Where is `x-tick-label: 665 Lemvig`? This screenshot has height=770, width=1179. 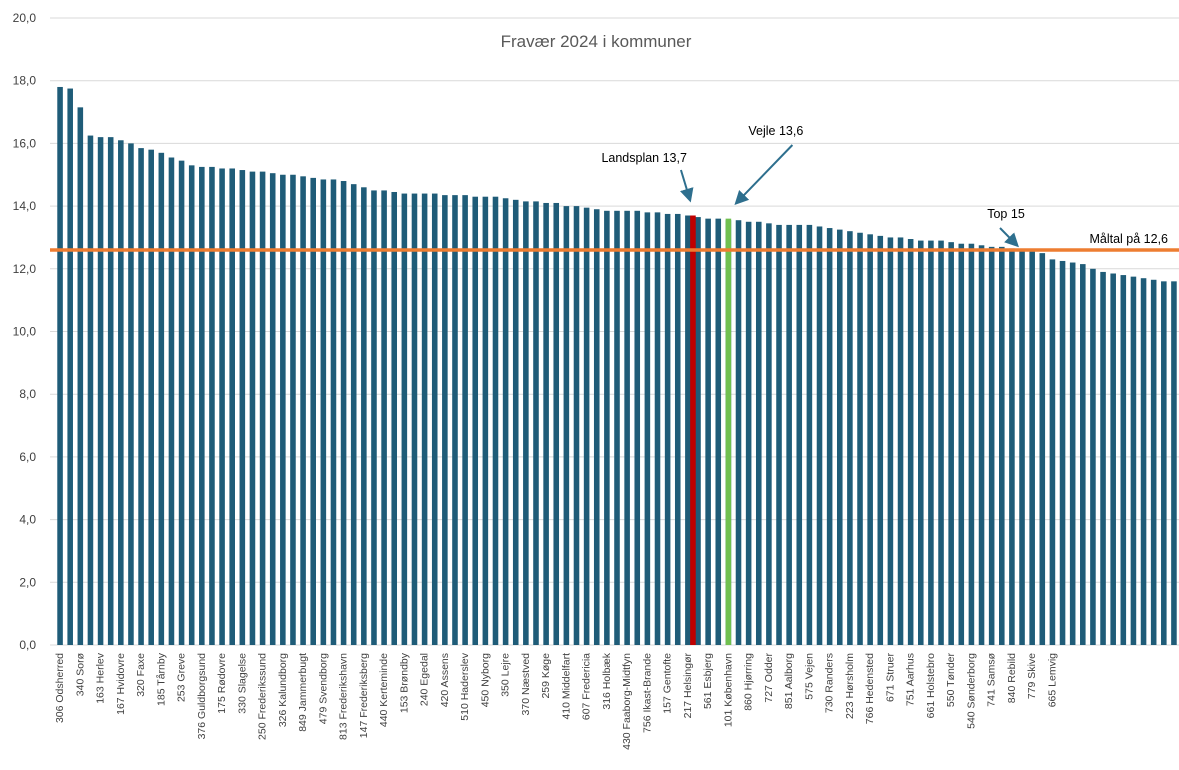 x-tick-label: 665 Lemvig is located at coordinates (1052, 680).